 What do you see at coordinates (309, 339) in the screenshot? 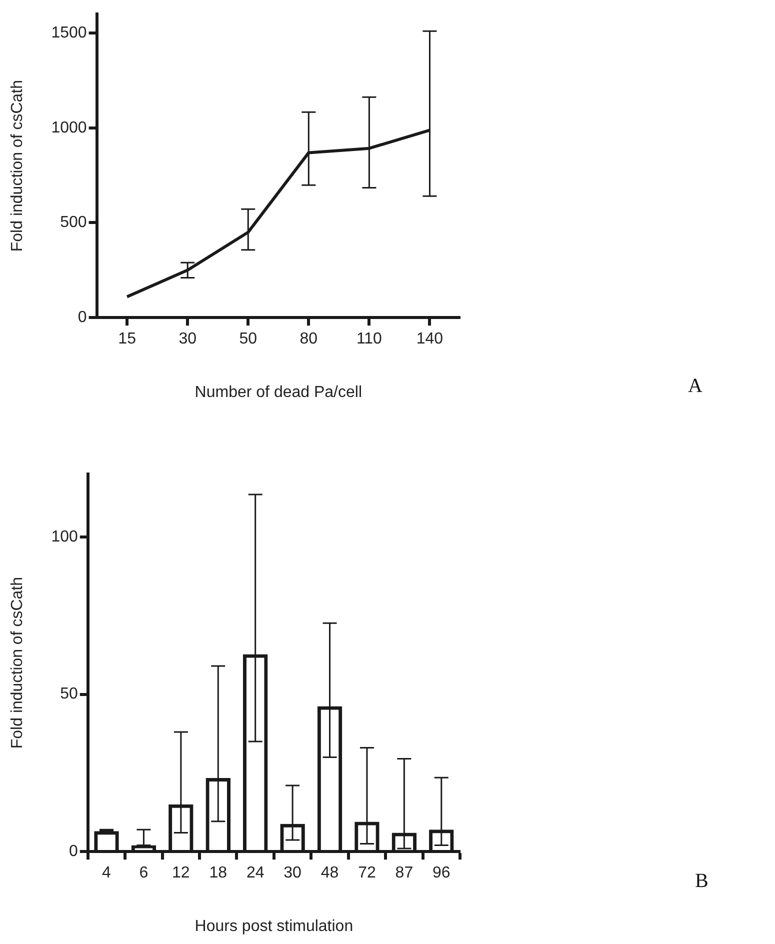
I see `x-tick-label: 80` at bounding box center [309, 339].